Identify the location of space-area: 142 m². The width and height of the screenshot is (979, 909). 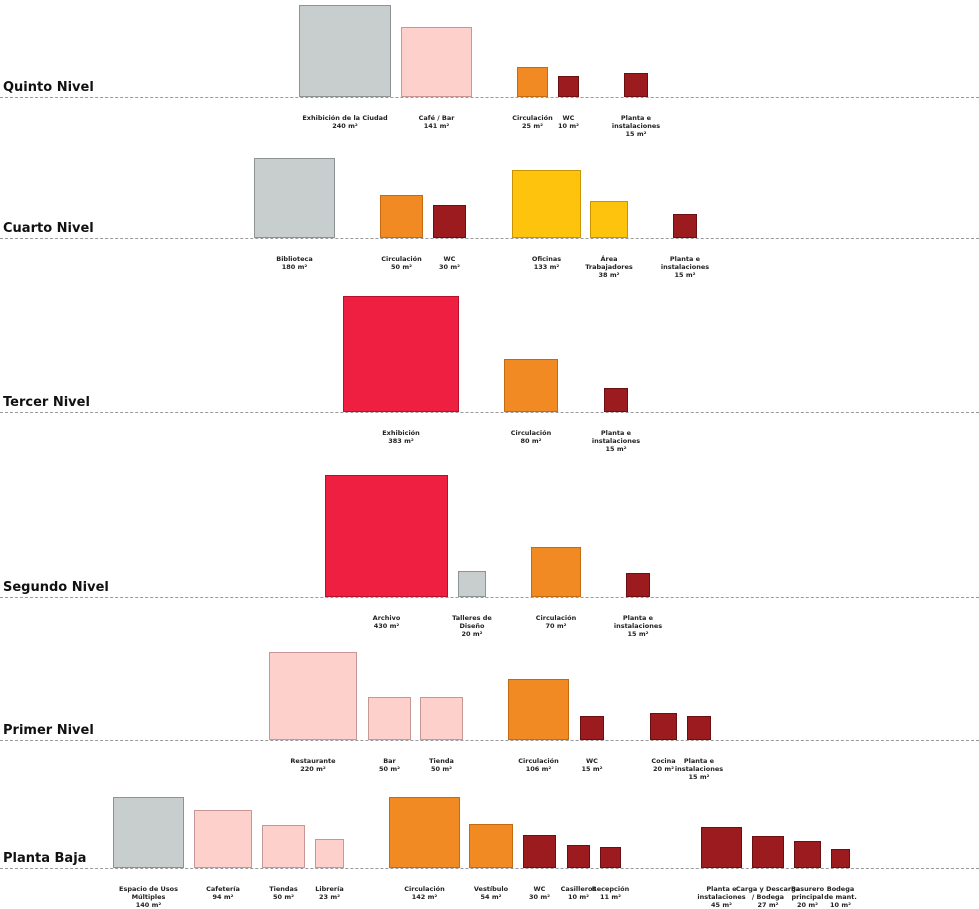
(424, 897).